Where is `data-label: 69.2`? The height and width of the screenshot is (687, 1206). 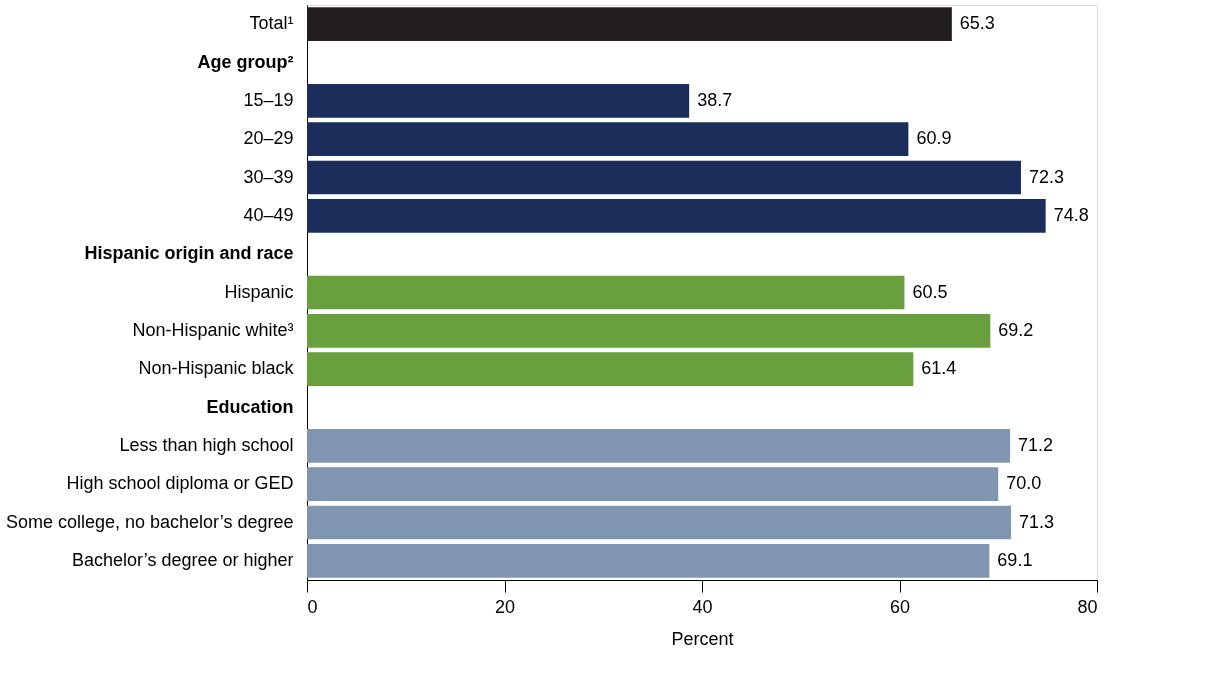
data-label: 69.2 is located at coordinates (1016, 329).